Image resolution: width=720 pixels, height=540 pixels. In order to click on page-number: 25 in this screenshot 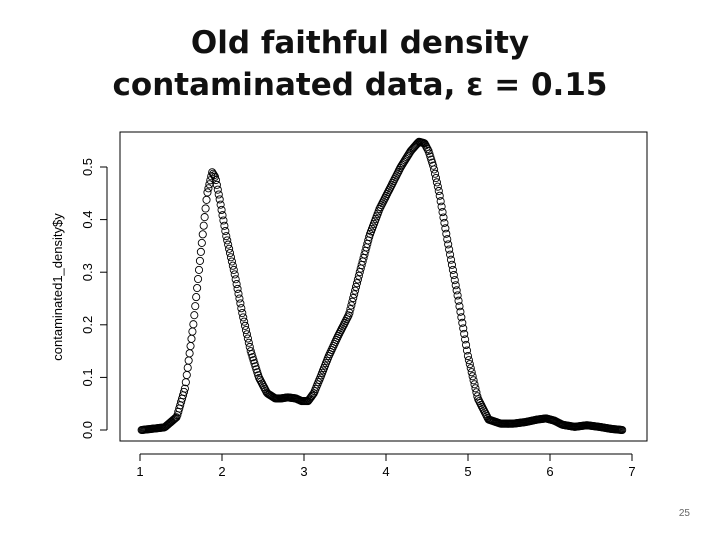, I will do `click(684, 513)`.